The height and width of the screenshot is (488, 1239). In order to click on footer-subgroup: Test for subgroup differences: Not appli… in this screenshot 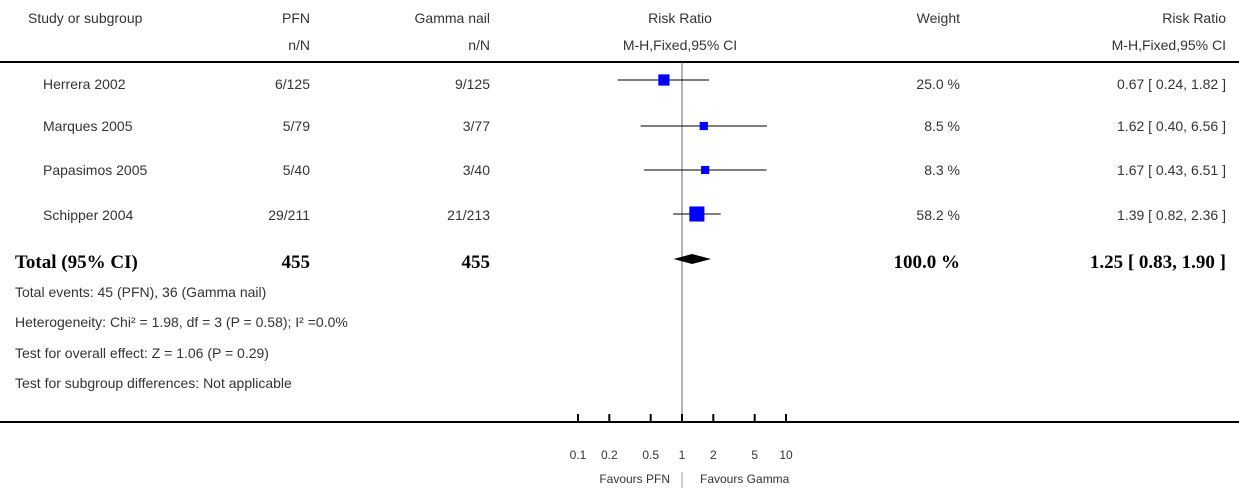, I will do `click(153, 383)`.